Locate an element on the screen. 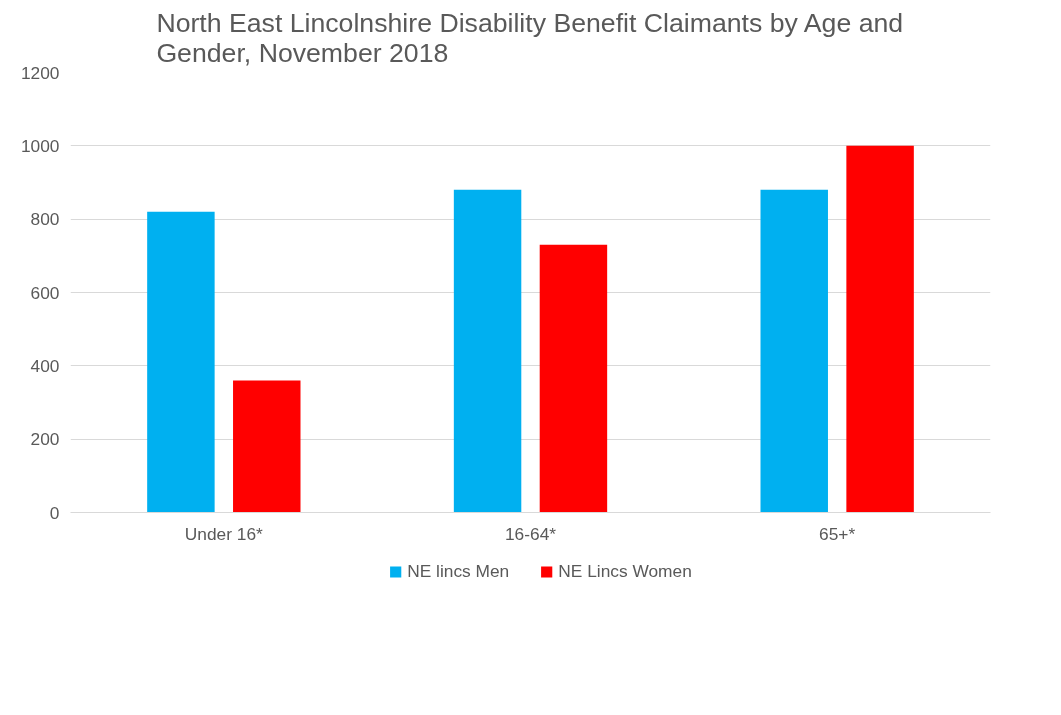  y-tick-label: 0 is located at coordinates (54, 512).